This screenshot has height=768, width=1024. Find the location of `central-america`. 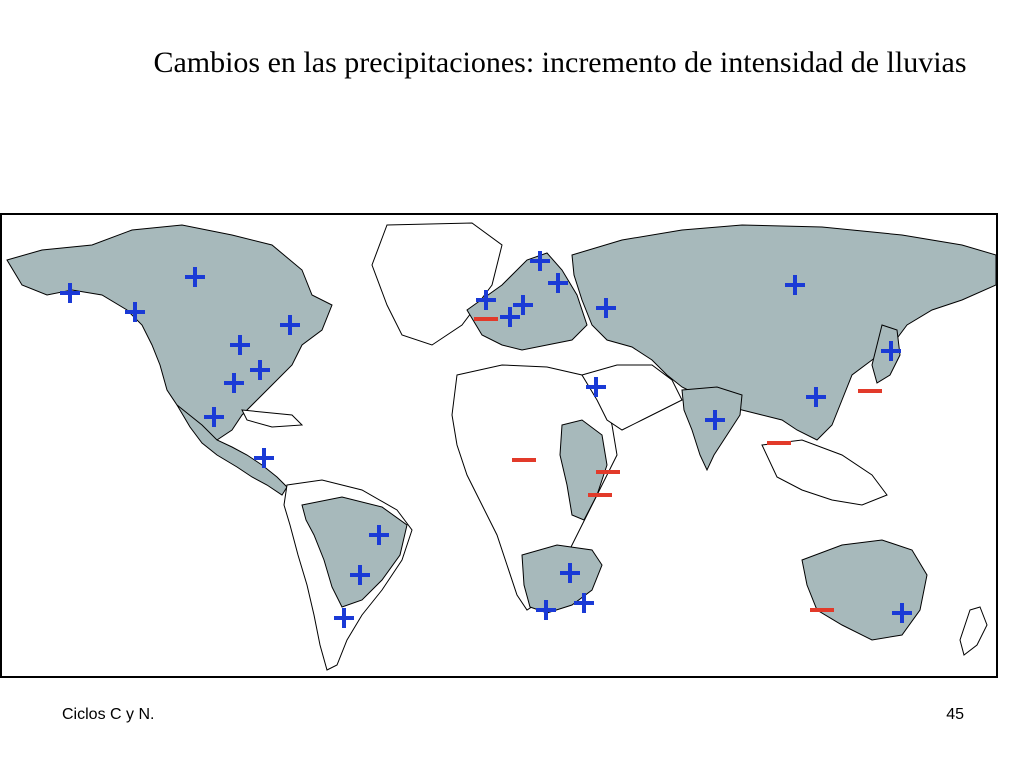

central-america is located at coordinates (232, 450).